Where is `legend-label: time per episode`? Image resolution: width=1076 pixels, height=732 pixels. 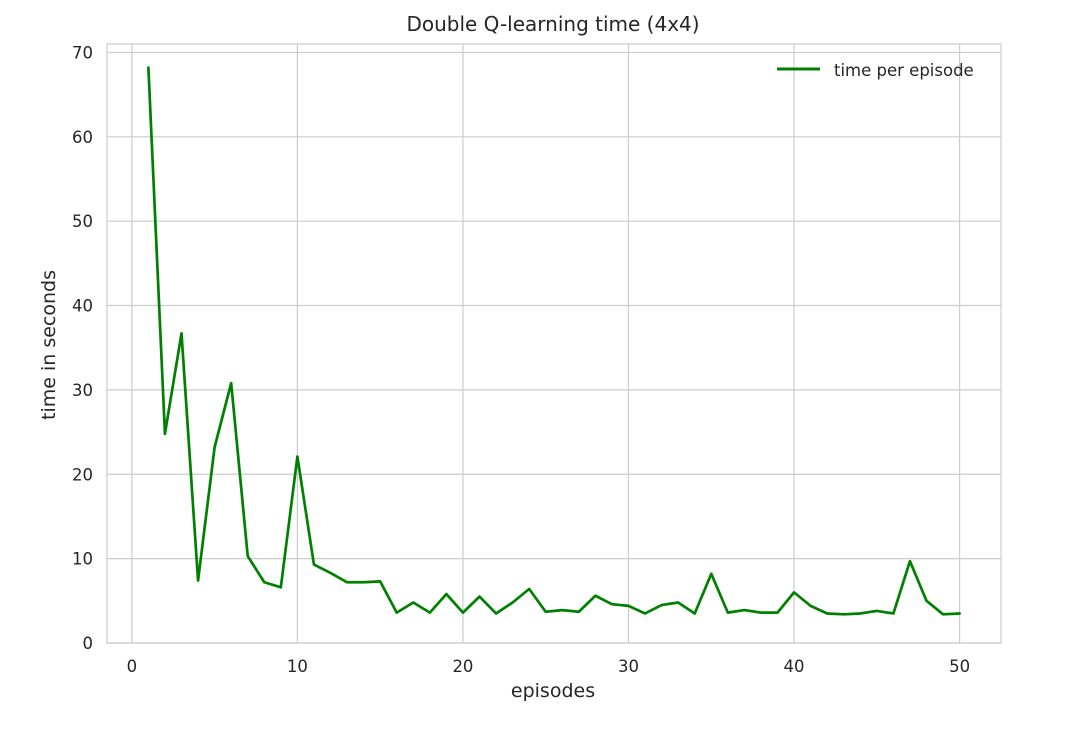 legend-label: time per episode is located at coordinates (904, 70).